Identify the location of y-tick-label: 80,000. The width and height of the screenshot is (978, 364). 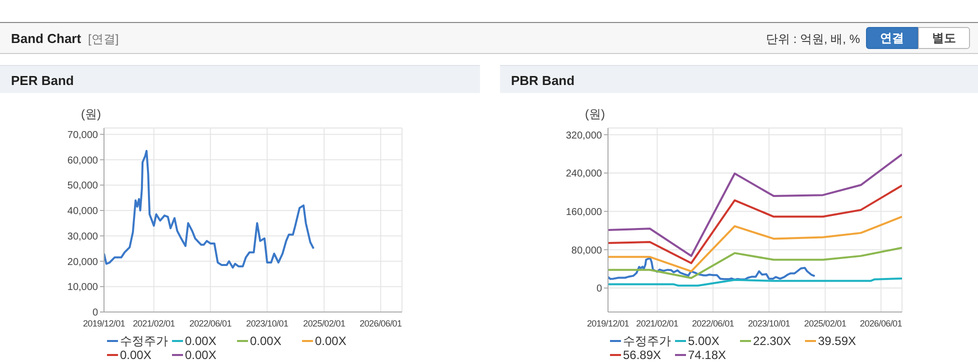
(586, 250).